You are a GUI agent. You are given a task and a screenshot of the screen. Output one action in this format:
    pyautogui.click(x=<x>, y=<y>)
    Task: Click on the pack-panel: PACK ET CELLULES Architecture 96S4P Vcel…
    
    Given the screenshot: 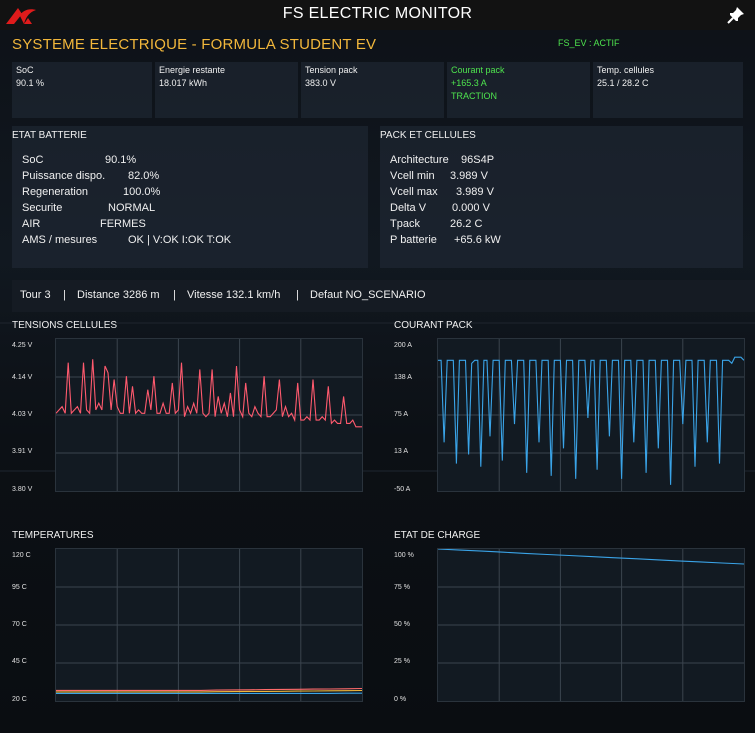 What is the action you would take?
    pyautogui.click(x=561, y=197)
    